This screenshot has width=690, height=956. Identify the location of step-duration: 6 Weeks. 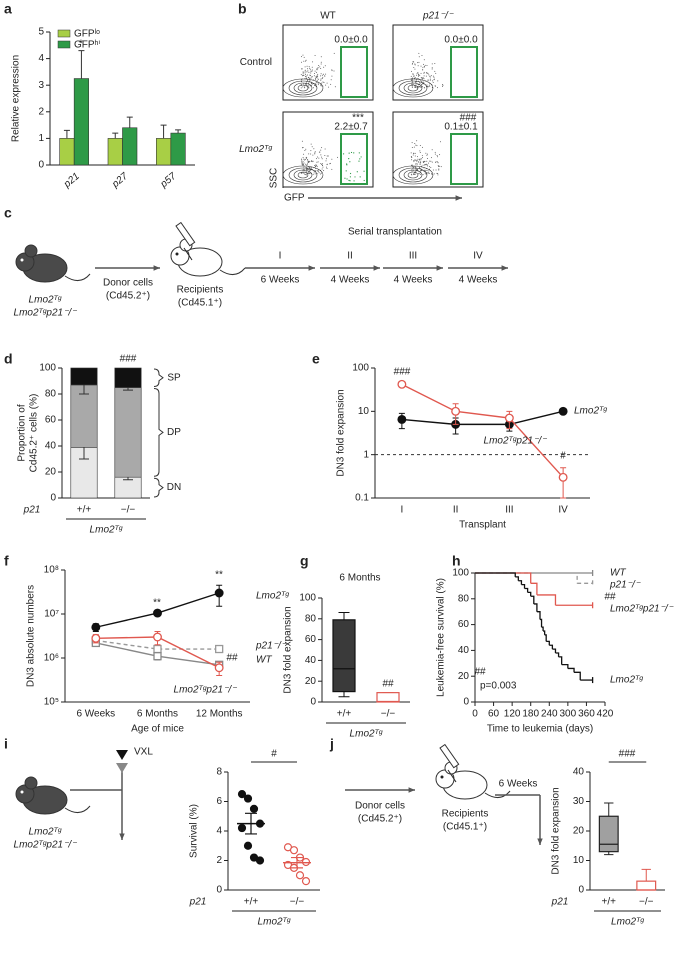
(280, 280).